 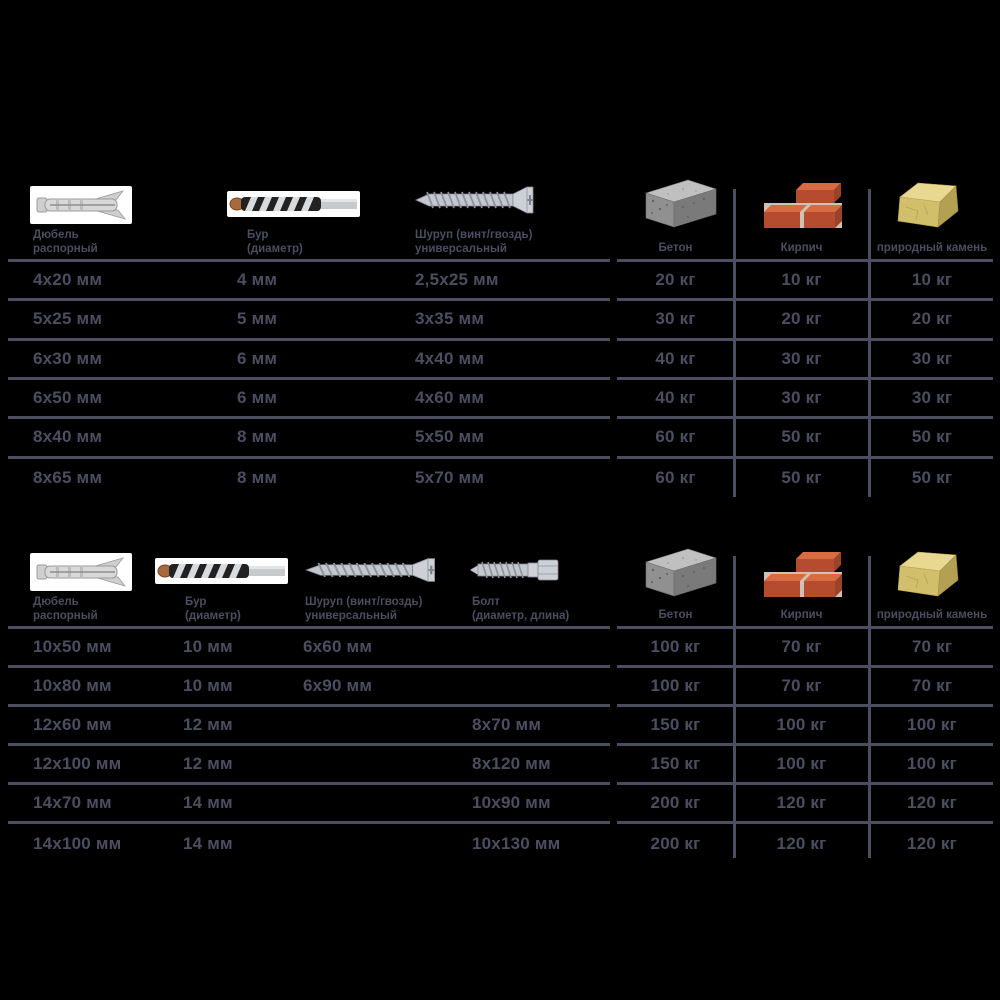 What do you see at coordinates (734, 707) in the screenshot?
I see `column-divider` at bounding box center [734, 707].